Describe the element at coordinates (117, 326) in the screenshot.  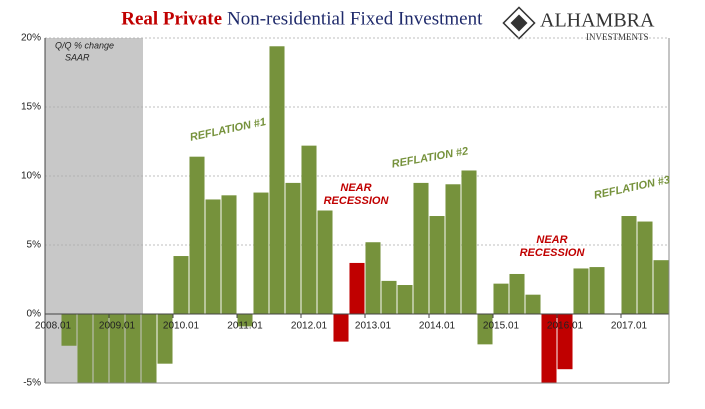
I see `x-tick-label: 2009.01` at that location.